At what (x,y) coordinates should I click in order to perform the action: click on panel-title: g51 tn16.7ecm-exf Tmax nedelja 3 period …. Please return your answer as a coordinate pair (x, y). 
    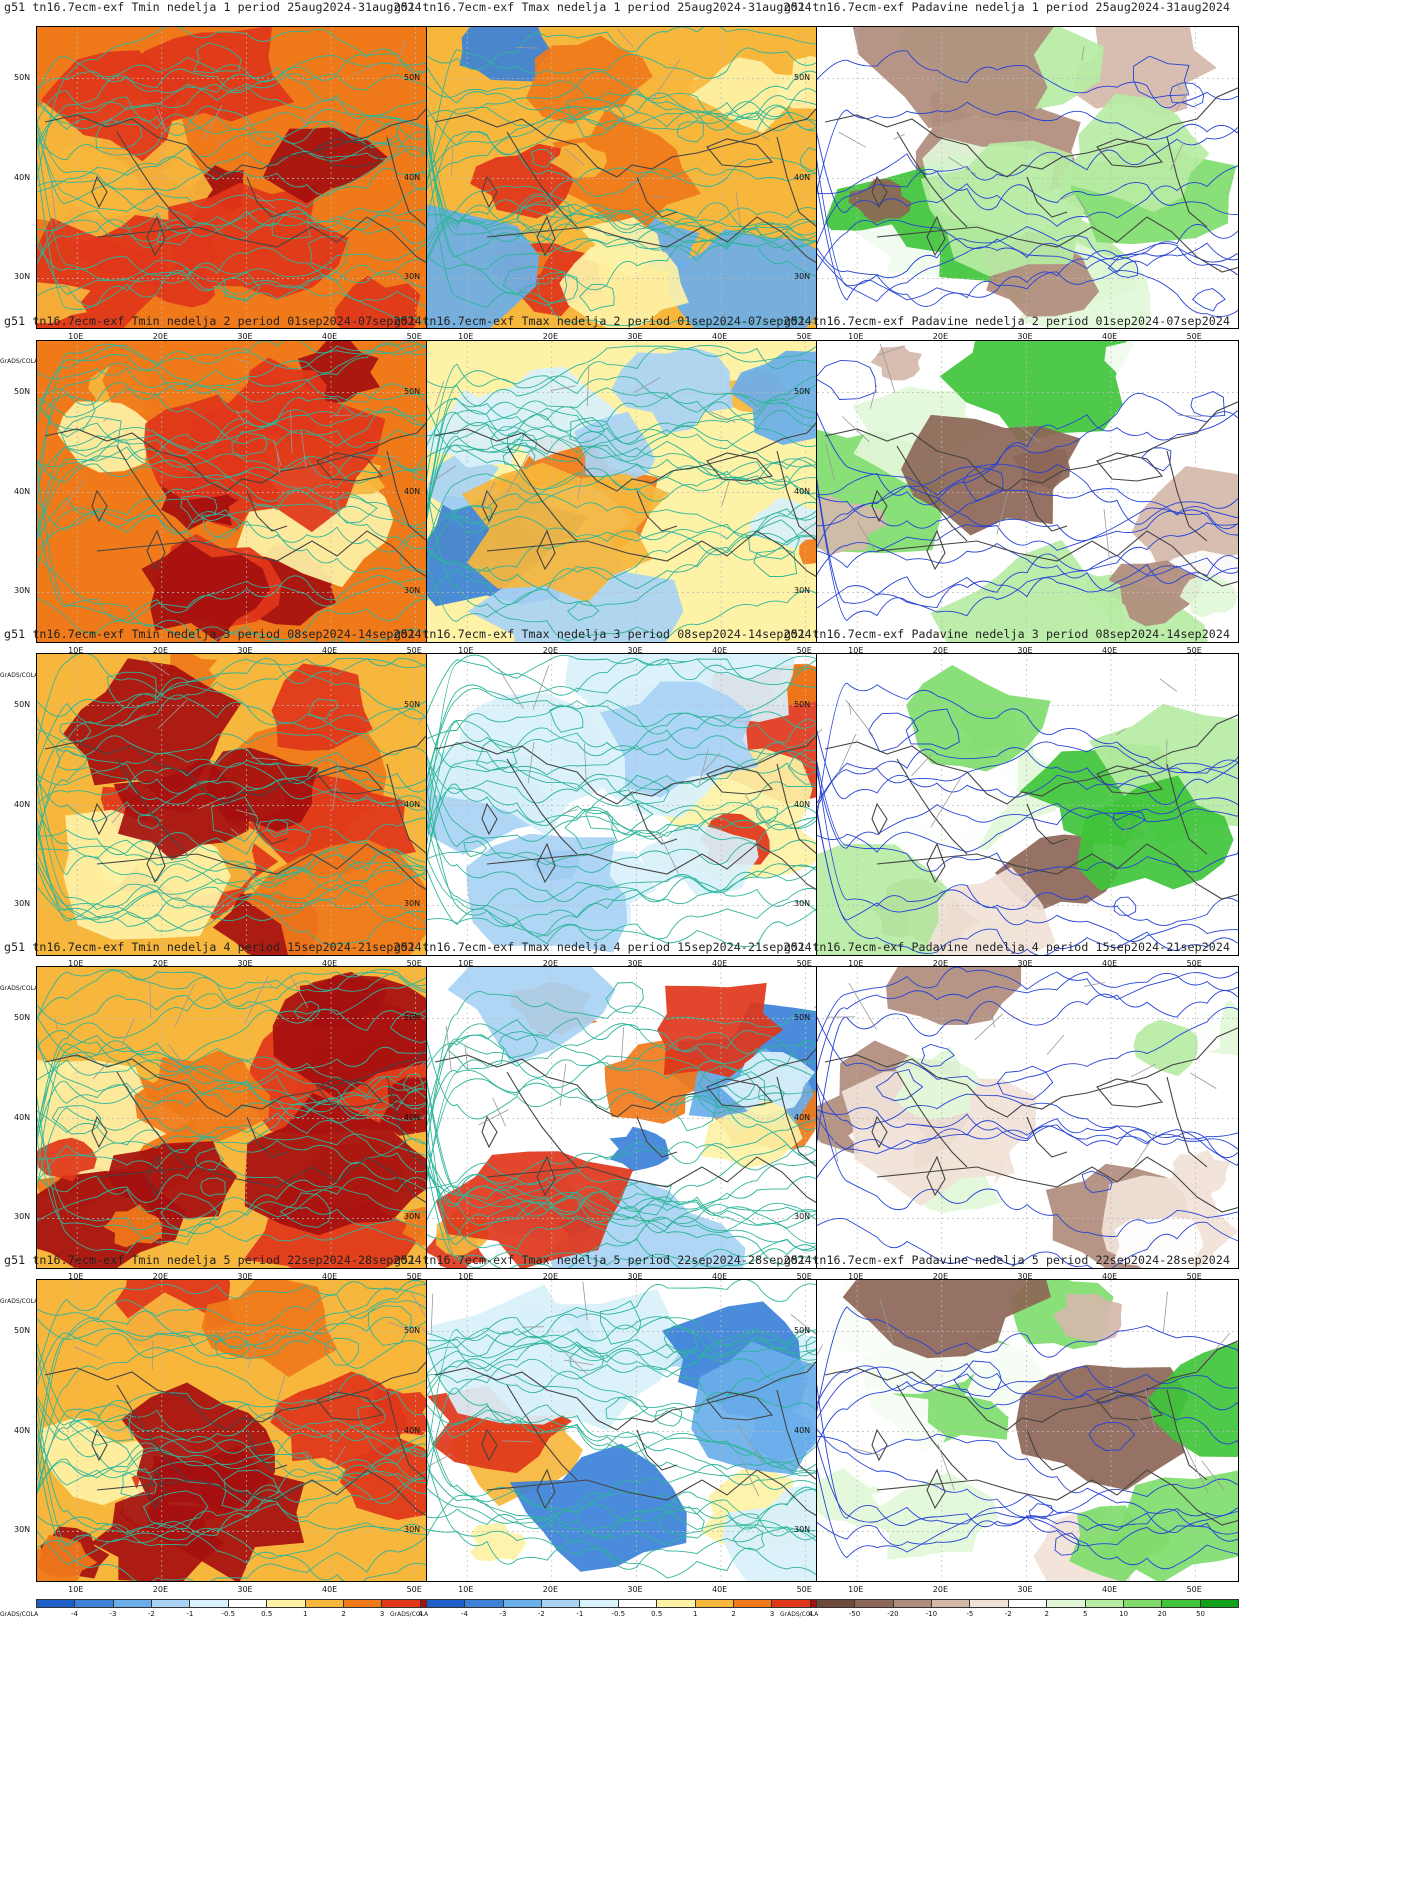
    Looking at the image, I should click on (603, 634).